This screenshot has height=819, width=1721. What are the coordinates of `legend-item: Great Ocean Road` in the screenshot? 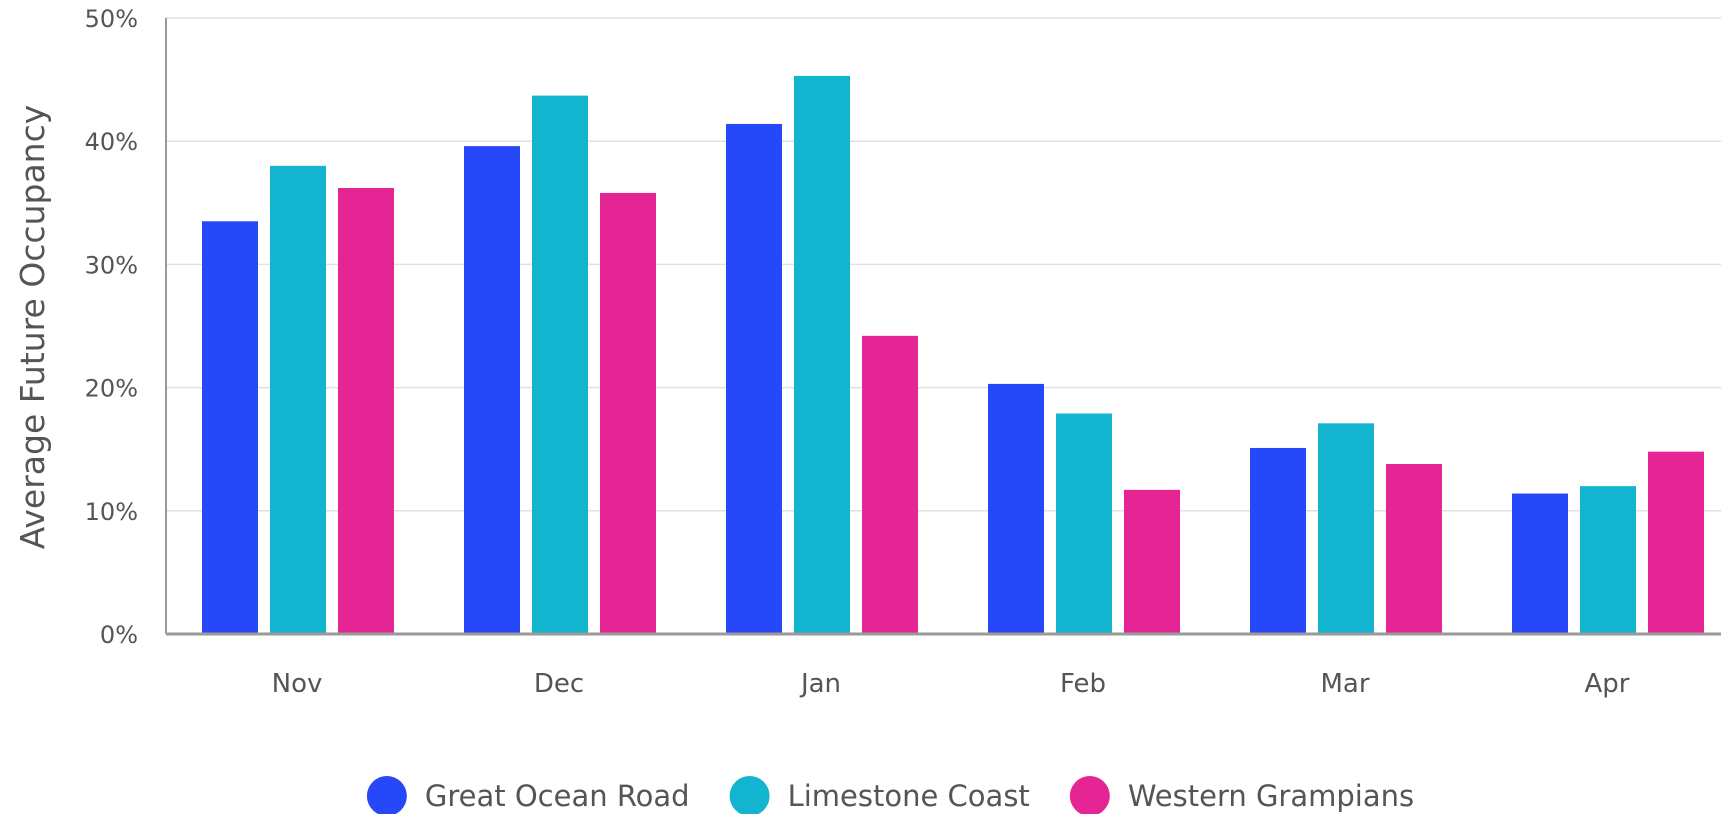 It's located at (528, 796).